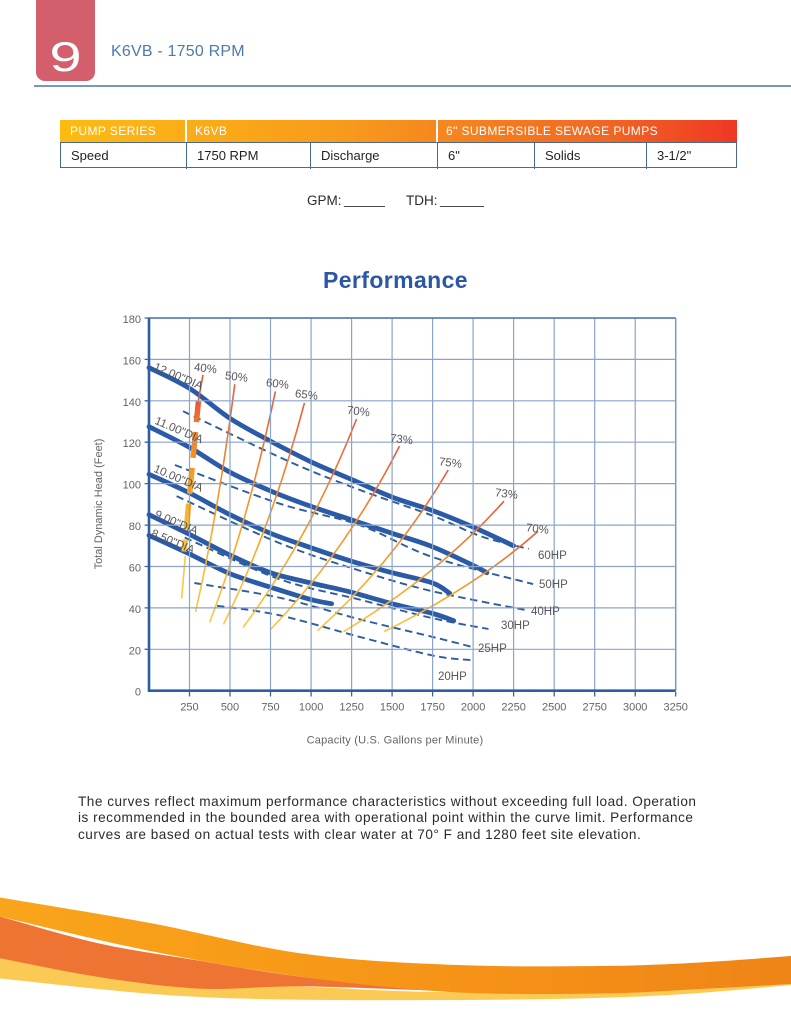 The image size is (791, 1024). Describe the element at coordinates (277, 384) in the screenshot. I see `svg-text: 60%` at that location.